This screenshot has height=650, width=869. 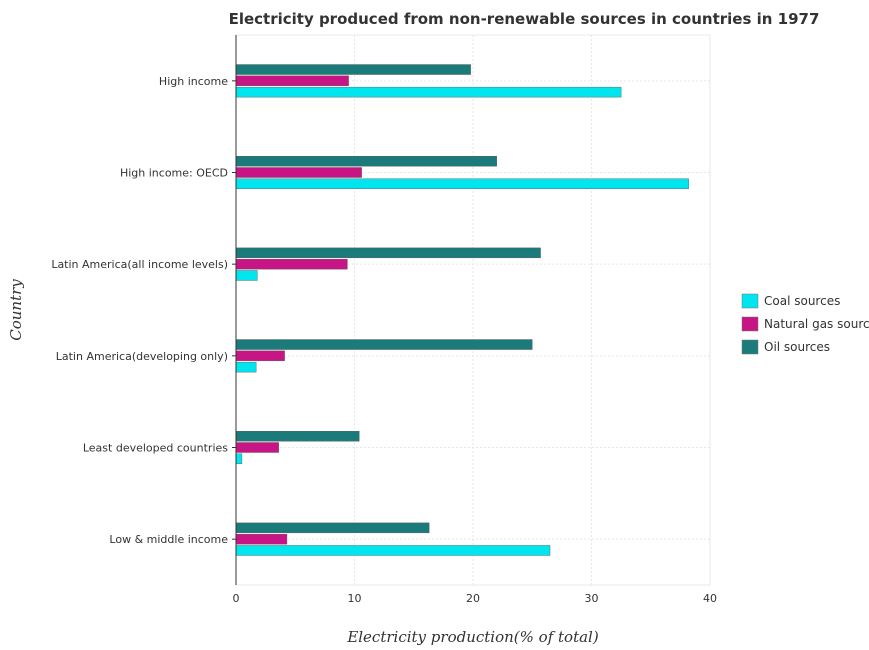 What do you see at coordinates (802, 301) in the screenshot?
I see `legend-label: Coal sources` at bounding box center [802, 301].